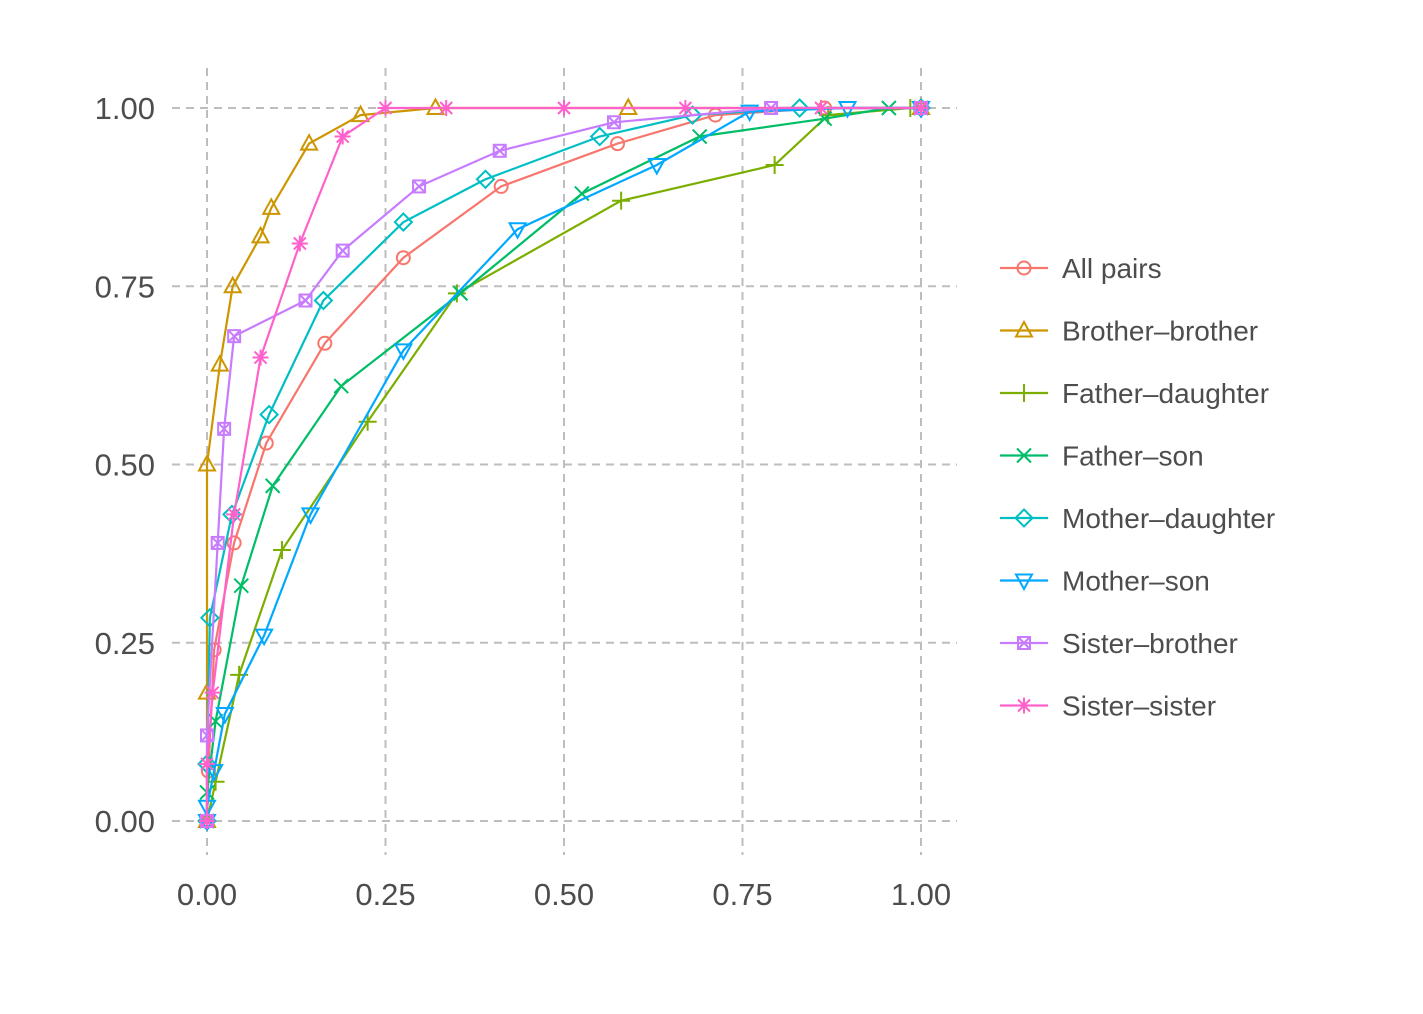 The image size is (1423, 1014). Describe the element at coordinates (921, 894) in the screenshot. I see `x-tick-label: 1.00` at that location.